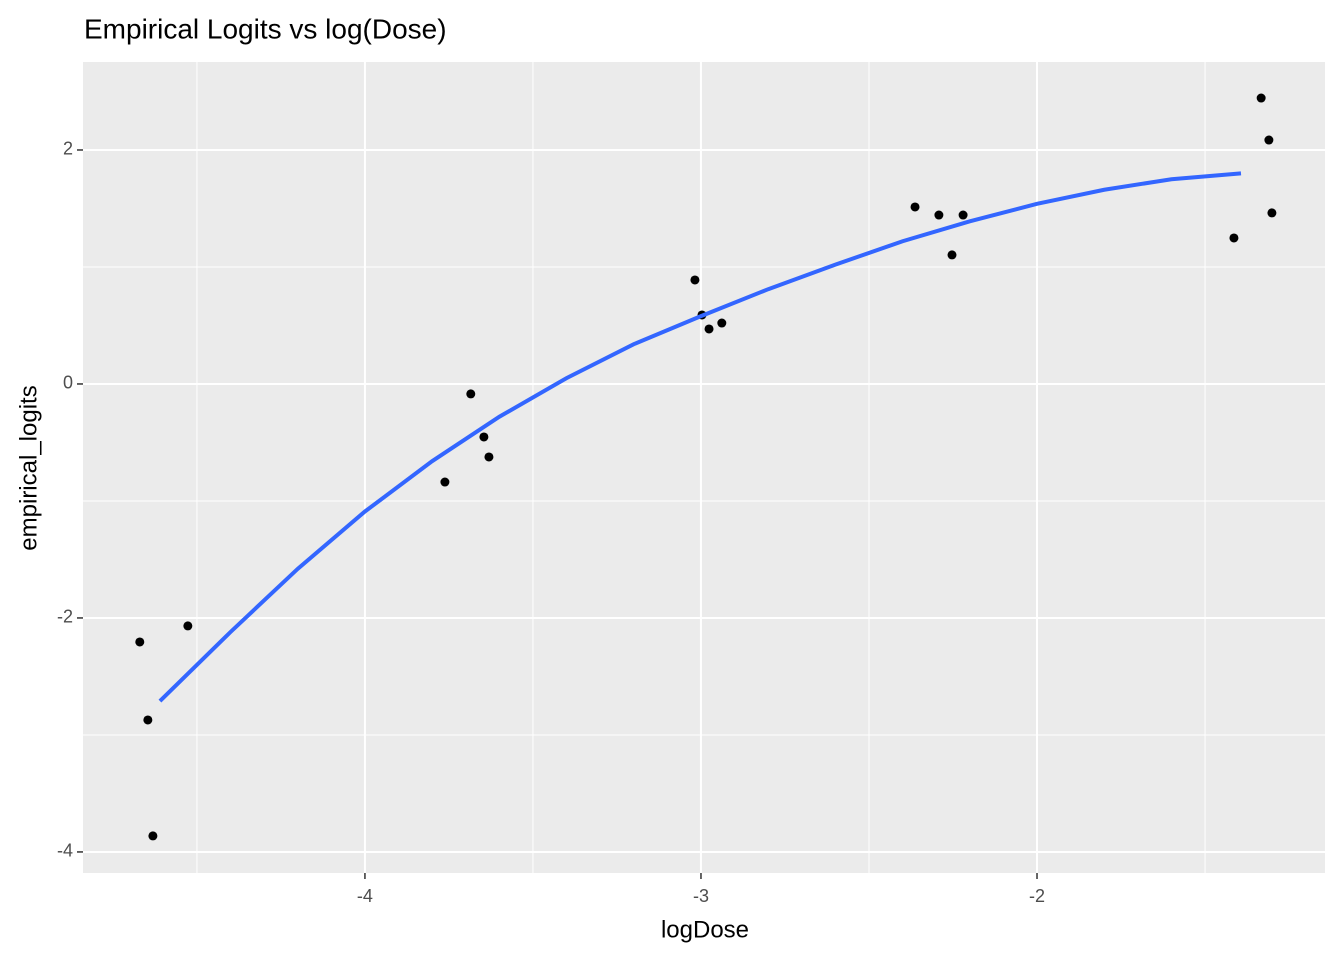  Describe the element at coordinates (265, 28) in the screenshot. I see `chart-title: Empirical Logits vs log(Dose)` at that location.